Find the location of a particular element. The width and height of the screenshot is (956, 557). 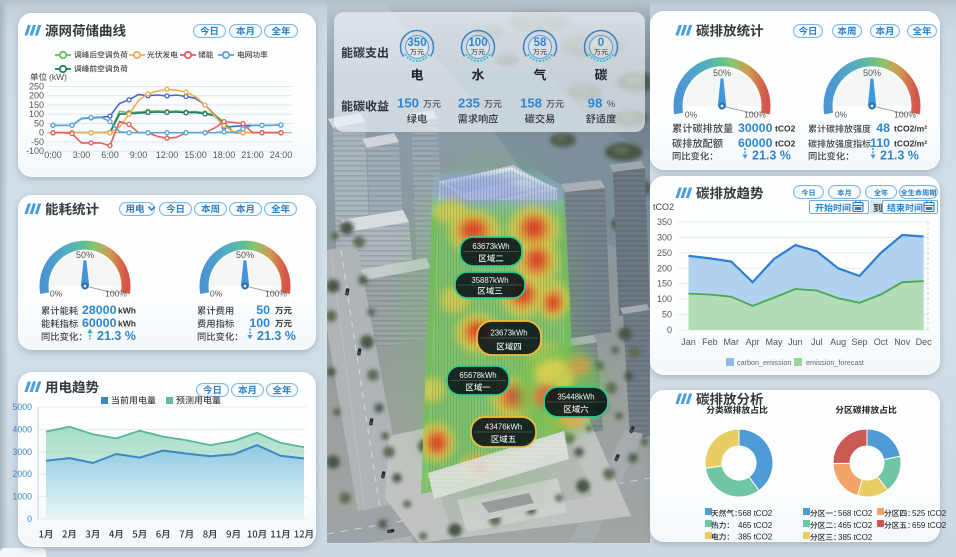

svg-text: 63673kWh is located at coordinates (490, 246).